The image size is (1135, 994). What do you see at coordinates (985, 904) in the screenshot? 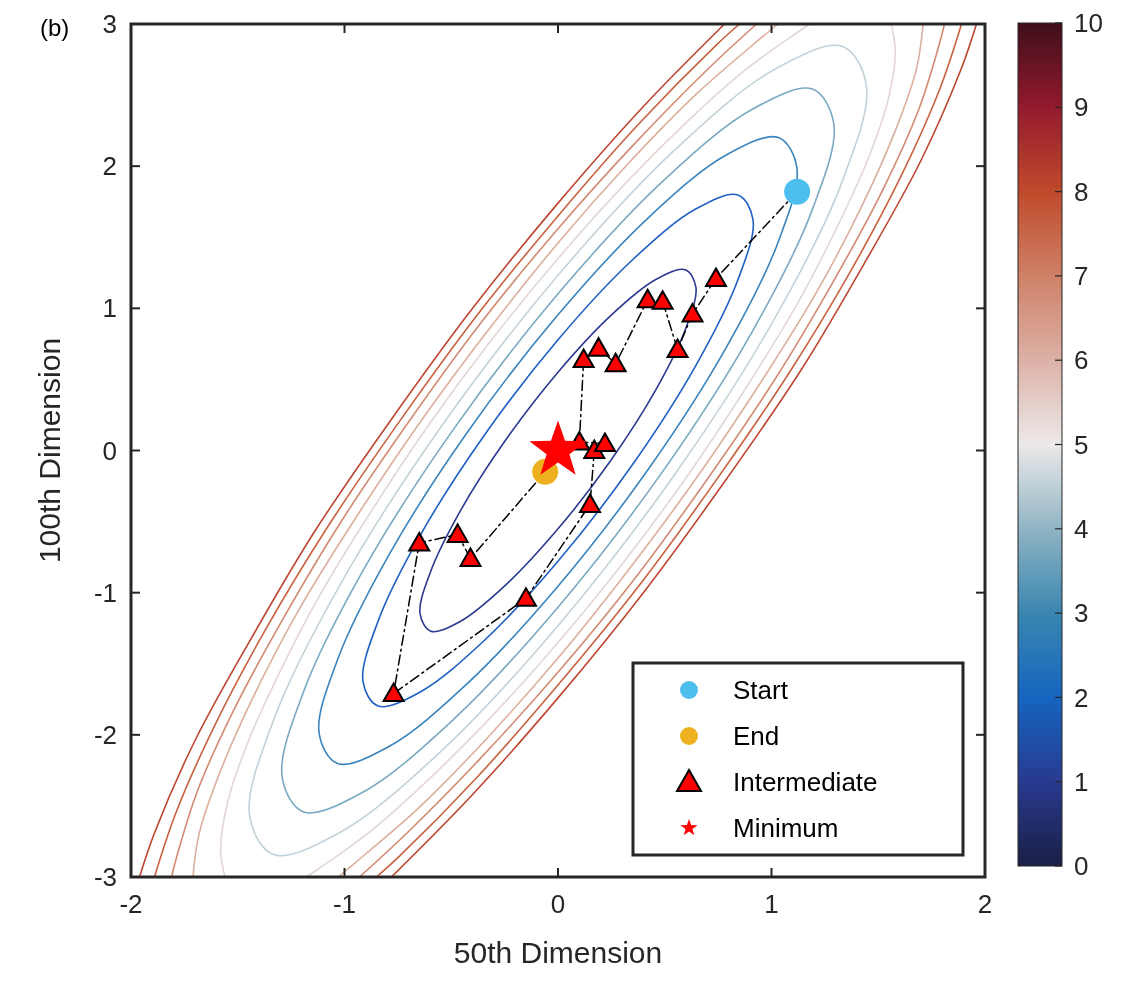
I see `x-tick-label: 2` at bounding box center [985, 904].